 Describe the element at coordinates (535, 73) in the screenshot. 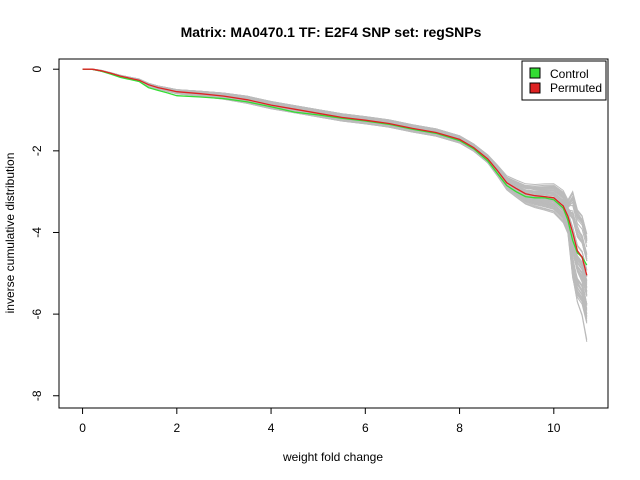

I see `legend-swatch-control` at that location.